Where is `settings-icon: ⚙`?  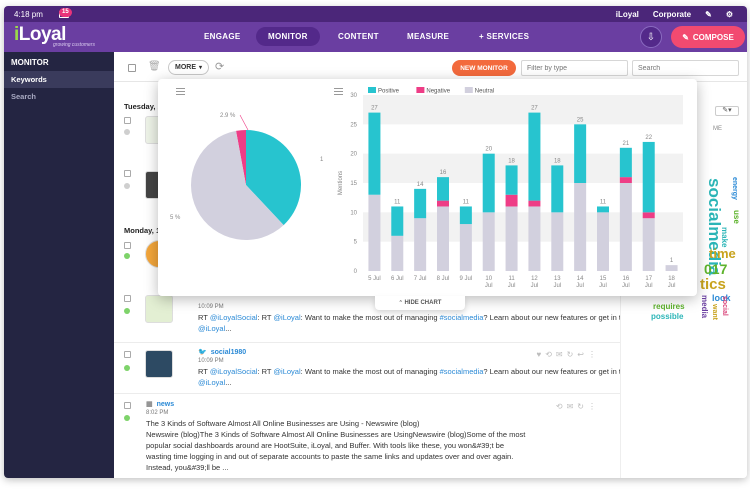
settings-icon: ⚙ is located at coordinates (729, 14).